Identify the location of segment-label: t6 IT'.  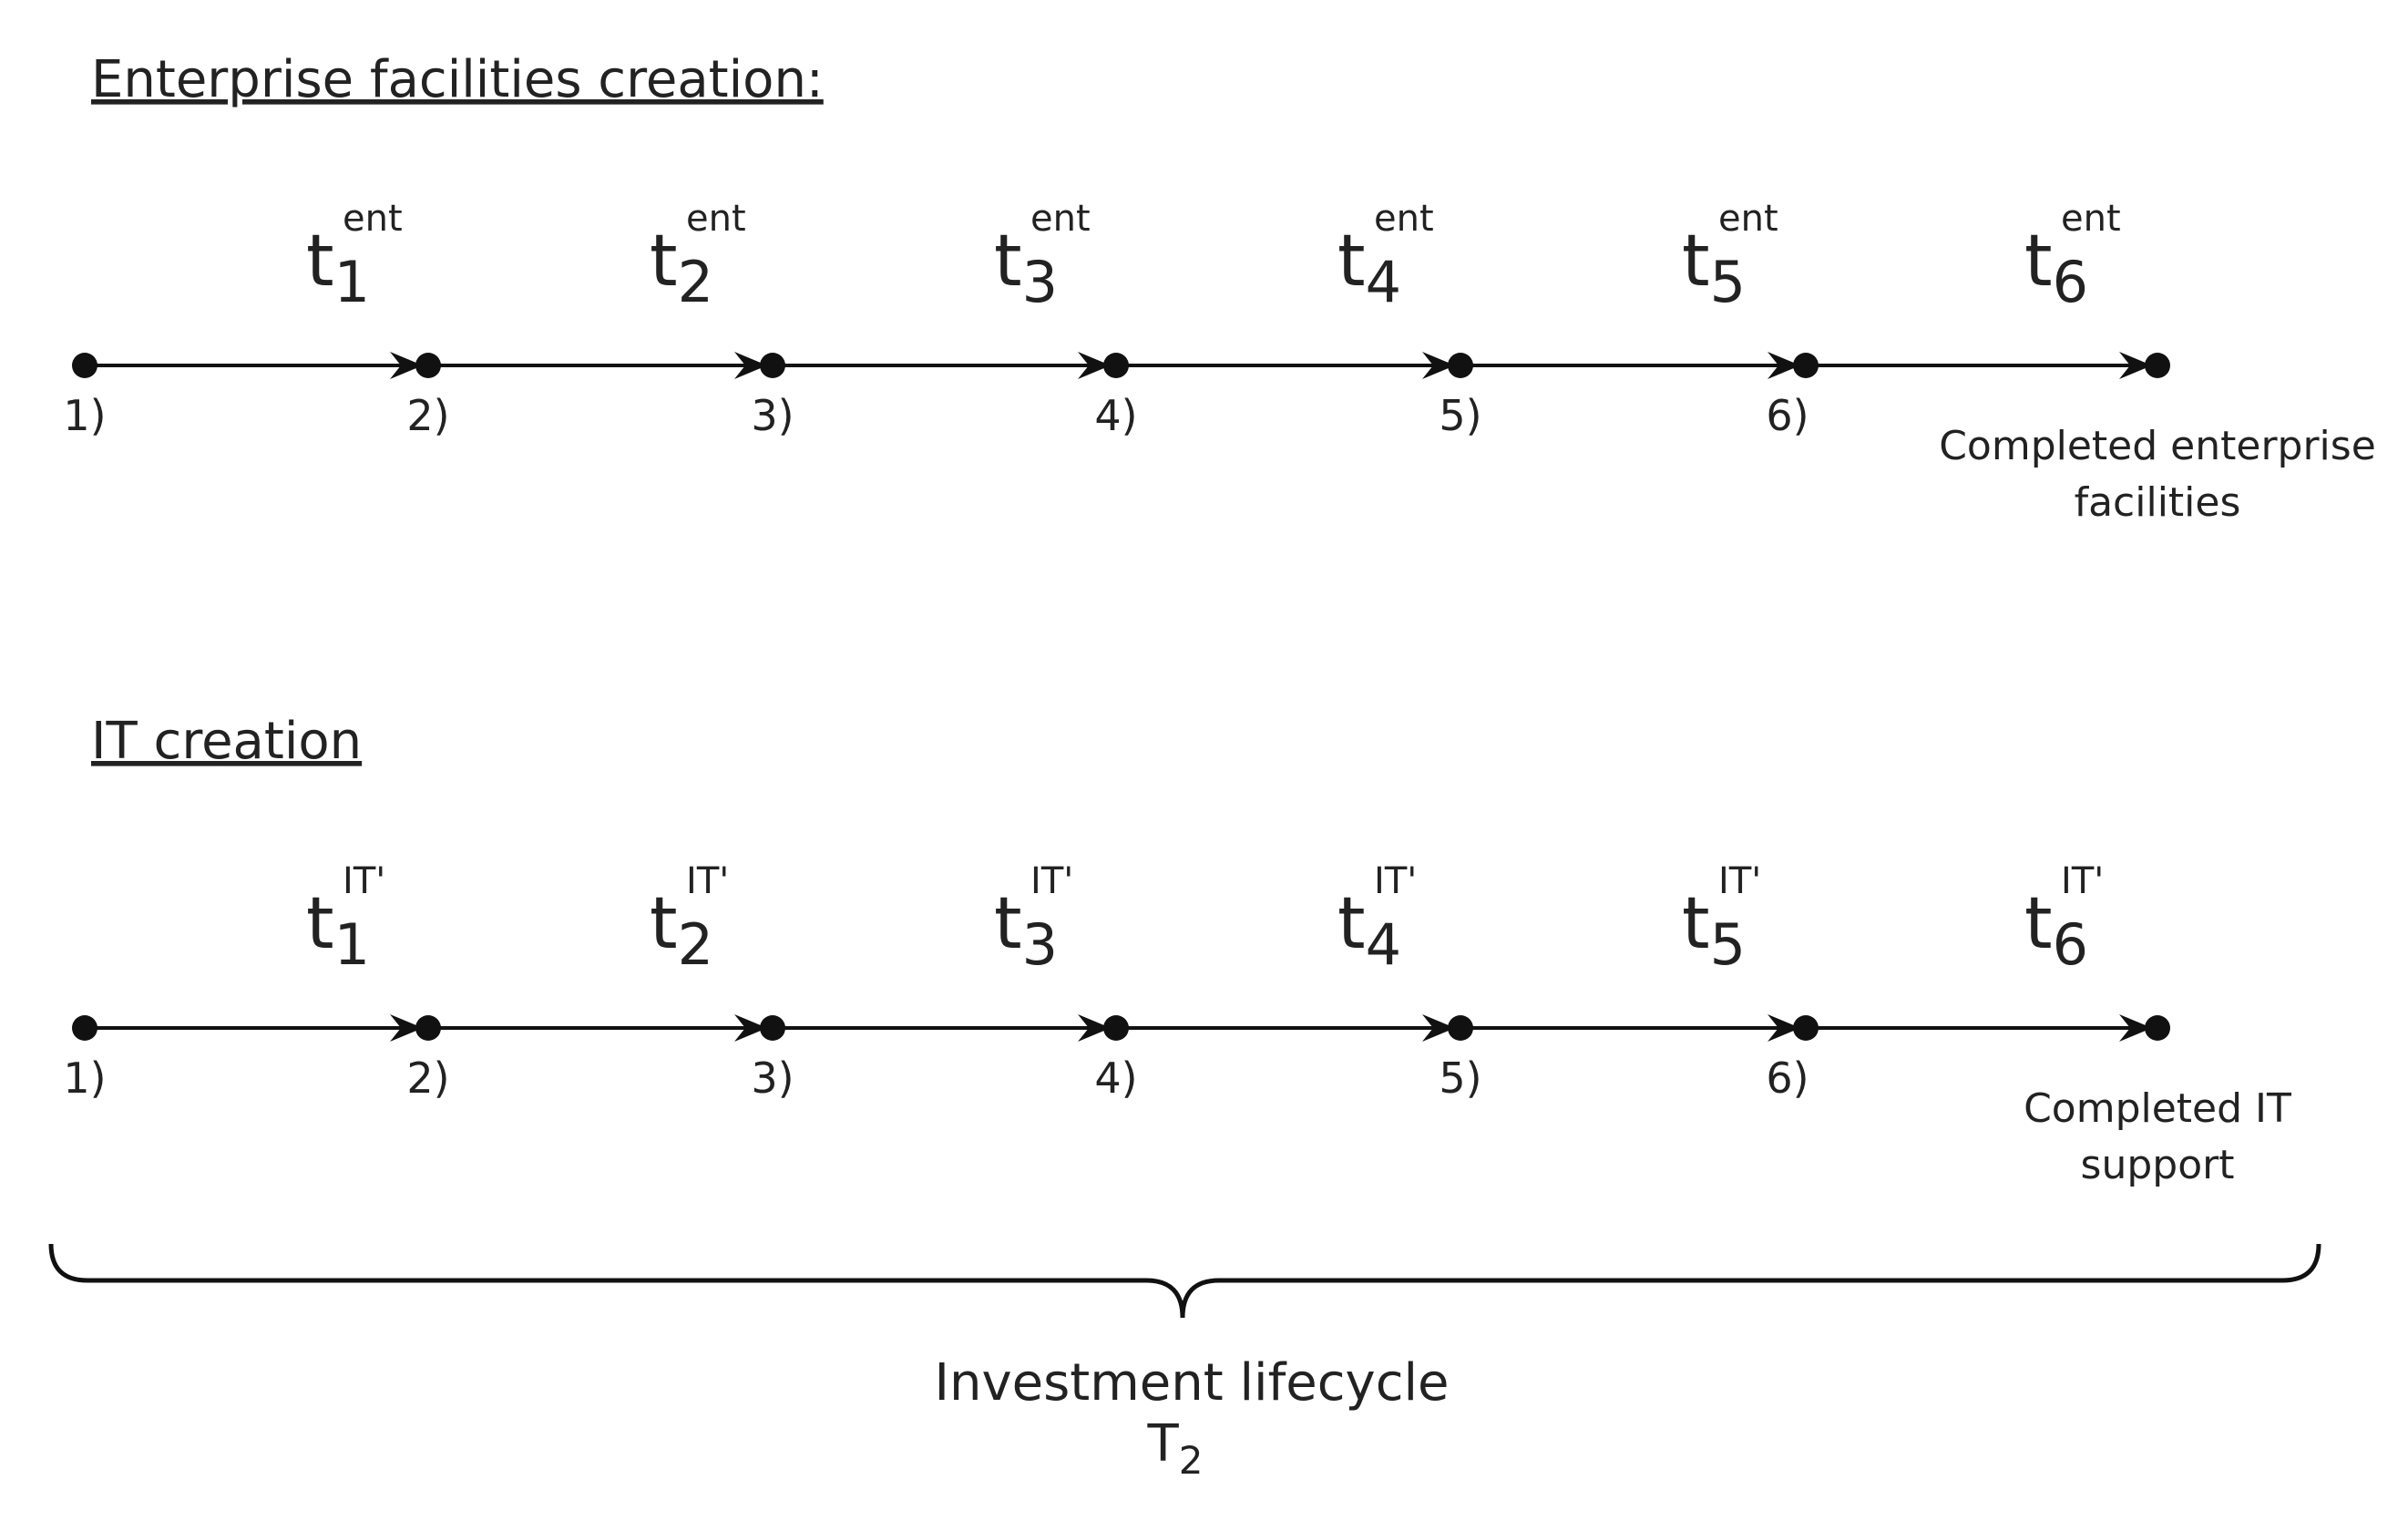
(2064, 919).